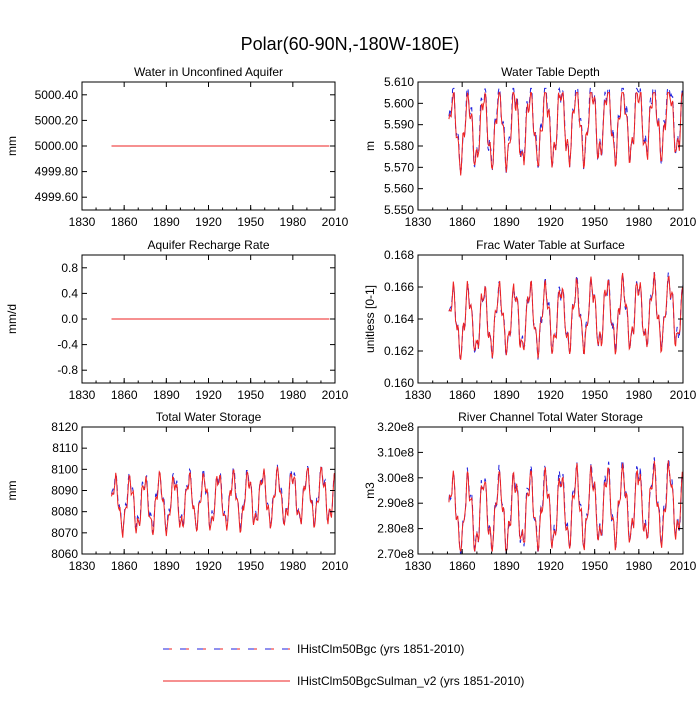 The height and width of the screenshot is (705, 700). What do you see at coordinates (395, 503) in the screenshot?
I see `y-tick-label: 2.90e8` at bounding box center [395, 503].